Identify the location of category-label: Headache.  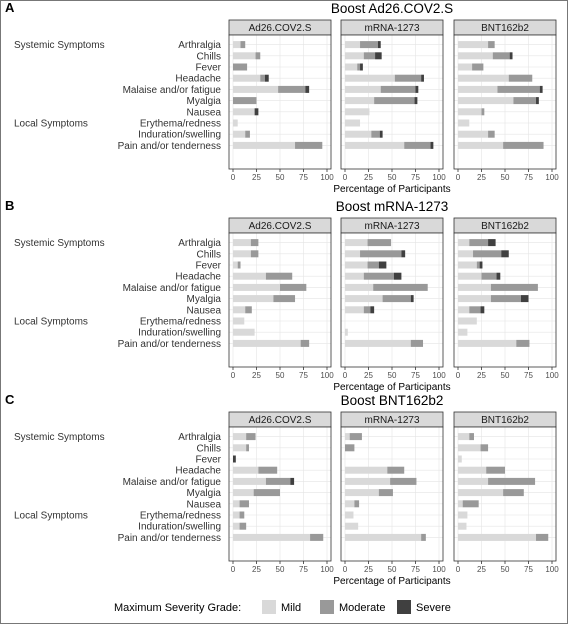
(198, 79).